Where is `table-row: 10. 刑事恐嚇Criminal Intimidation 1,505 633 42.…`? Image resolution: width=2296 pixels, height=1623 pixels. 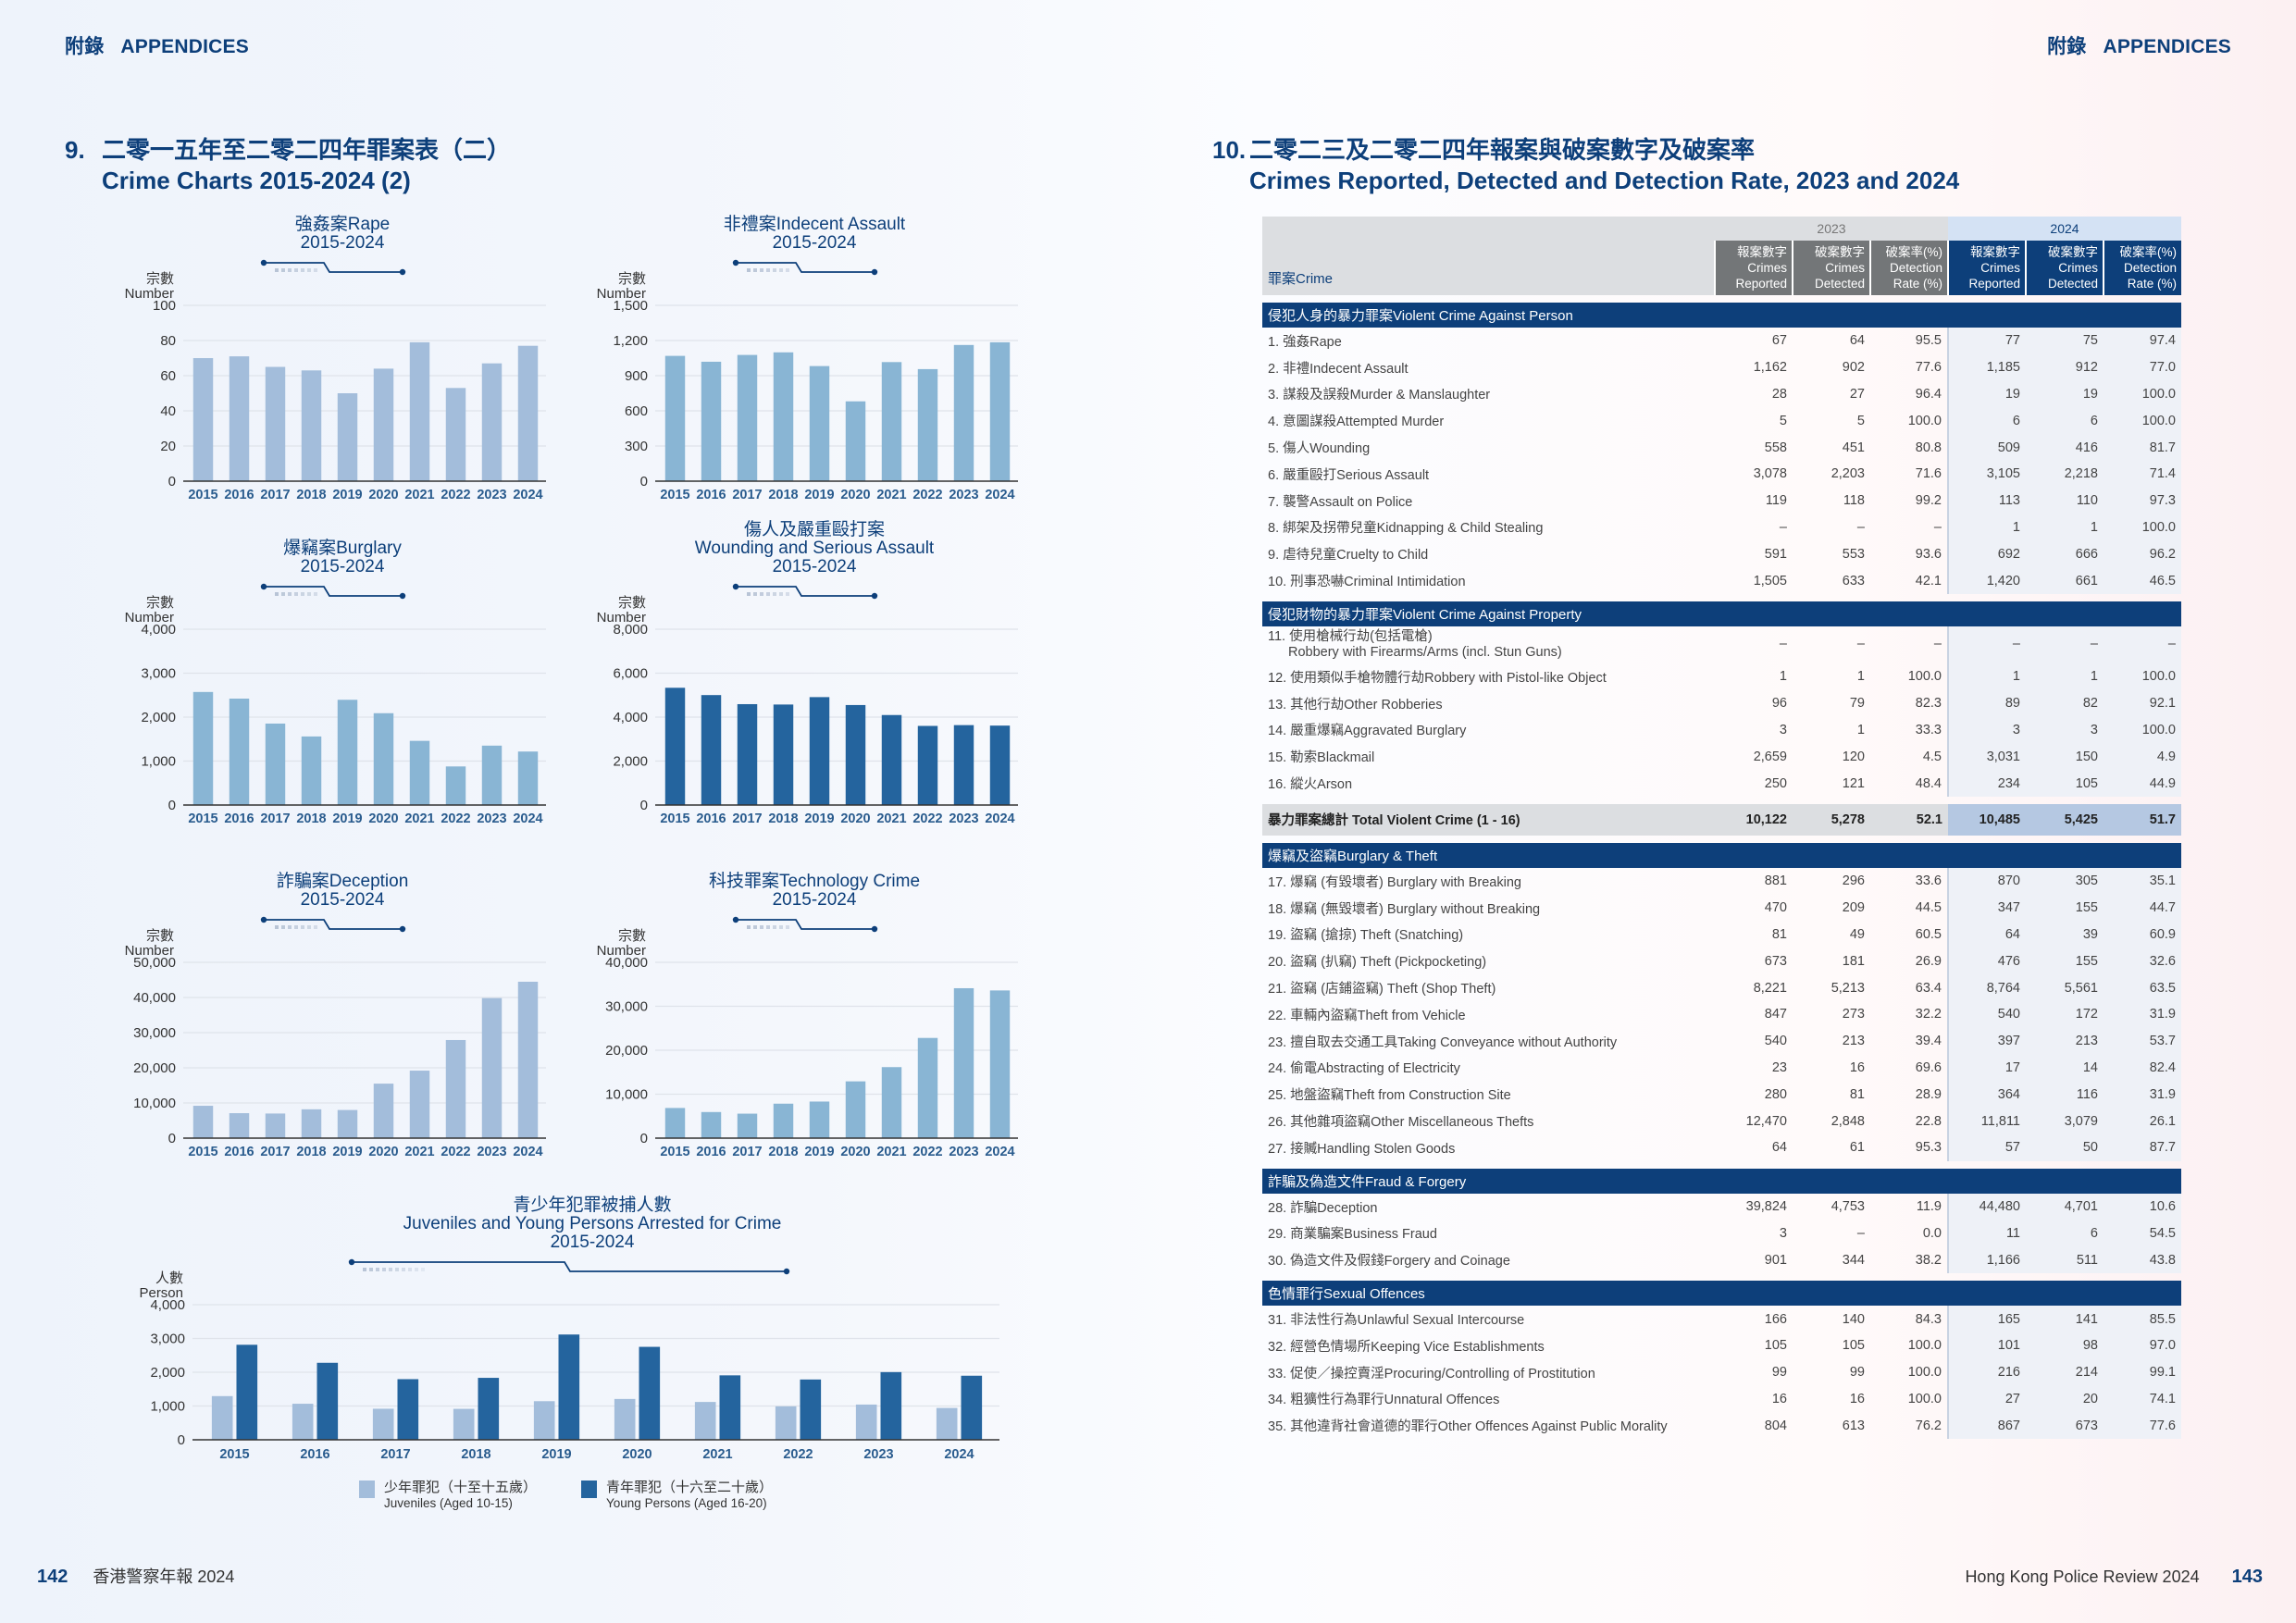
table-row: 10. 刑事恐嚇Criminal Intimidation 1,505 633 42.… is located at coordinates (1722, 580).